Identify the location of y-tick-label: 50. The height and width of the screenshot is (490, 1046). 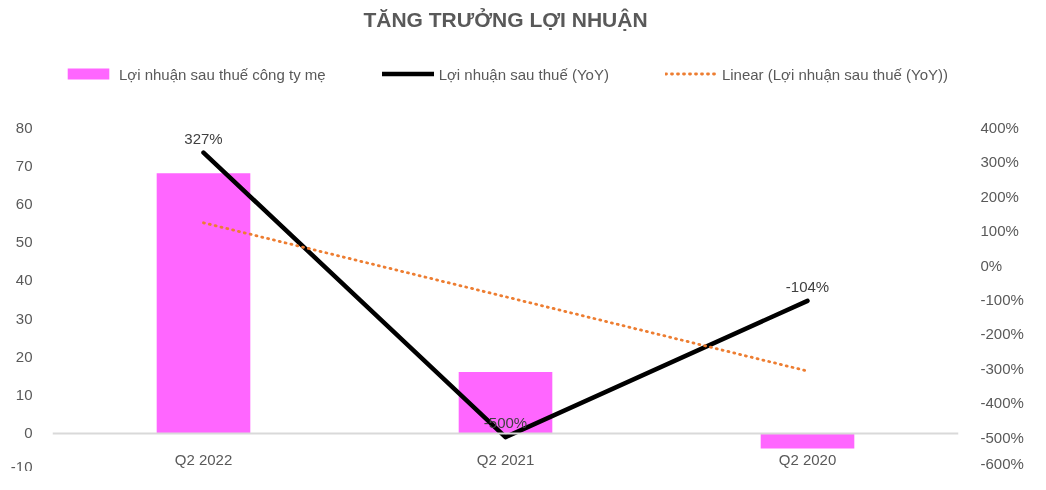
(24, 242).